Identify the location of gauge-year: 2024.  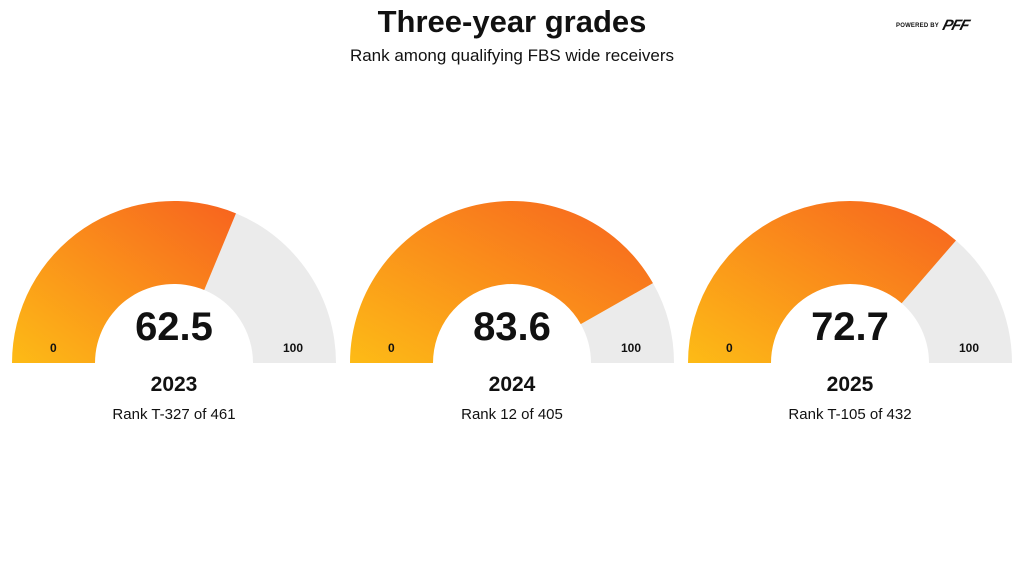
(512, 384).